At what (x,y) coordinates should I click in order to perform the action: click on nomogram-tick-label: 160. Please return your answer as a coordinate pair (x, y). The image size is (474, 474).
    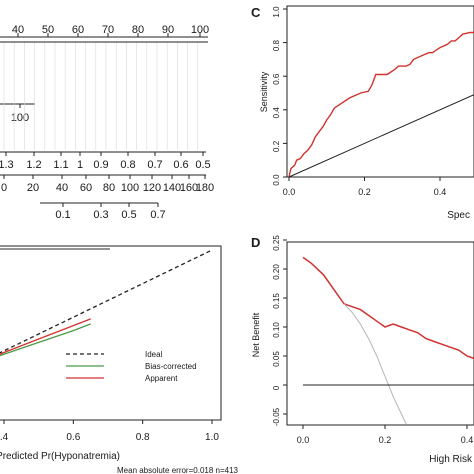
    Looking at the image, I should click on (189, 188).